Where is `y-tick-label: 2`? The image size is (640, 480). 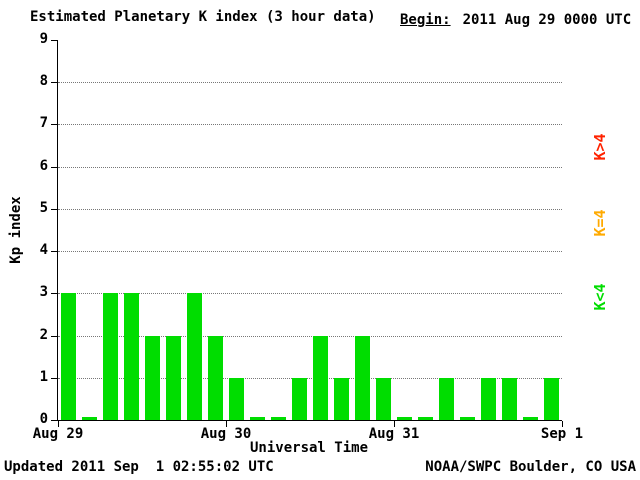 y-tick-label: 2 is located at coordinates (43, 334).